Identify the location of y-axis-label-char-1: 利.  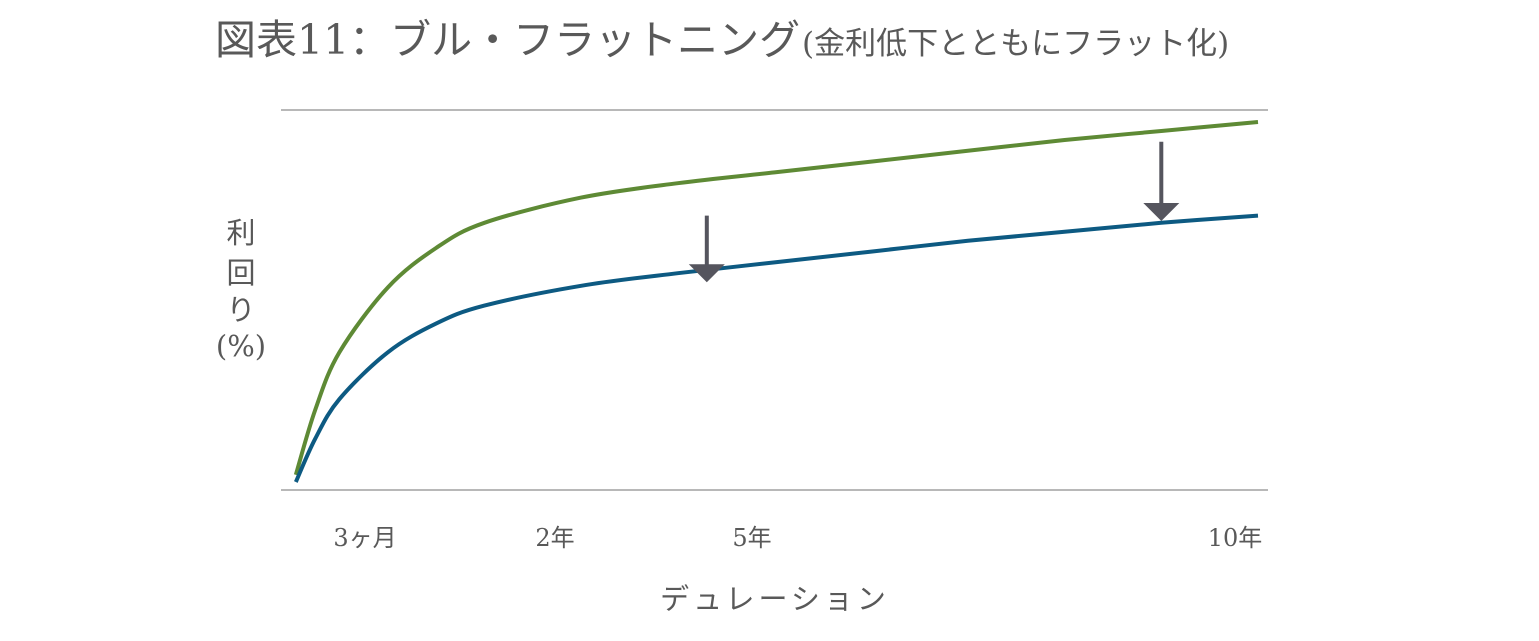
(240, 233).